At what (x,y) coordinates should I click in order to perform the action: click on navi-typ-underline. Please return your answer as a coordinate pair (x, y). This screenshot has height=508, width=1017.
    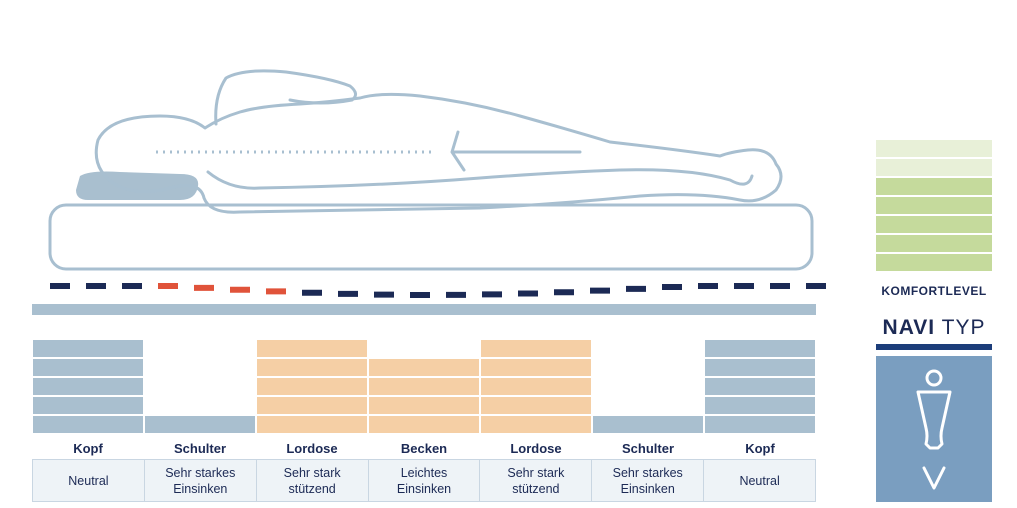
    Looking at the image, I should click on (934, 347).